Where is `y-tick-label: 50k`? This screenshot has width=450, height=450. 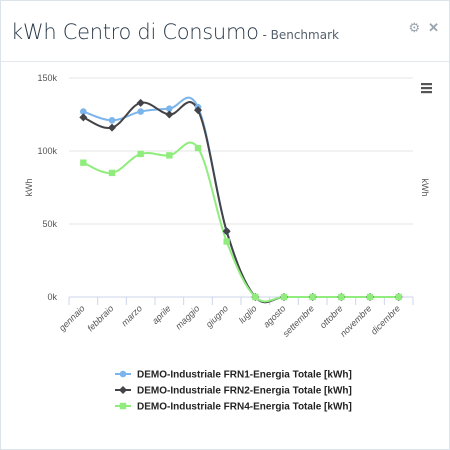 y-tick-label: 50k is located at coordinates (49, 224).